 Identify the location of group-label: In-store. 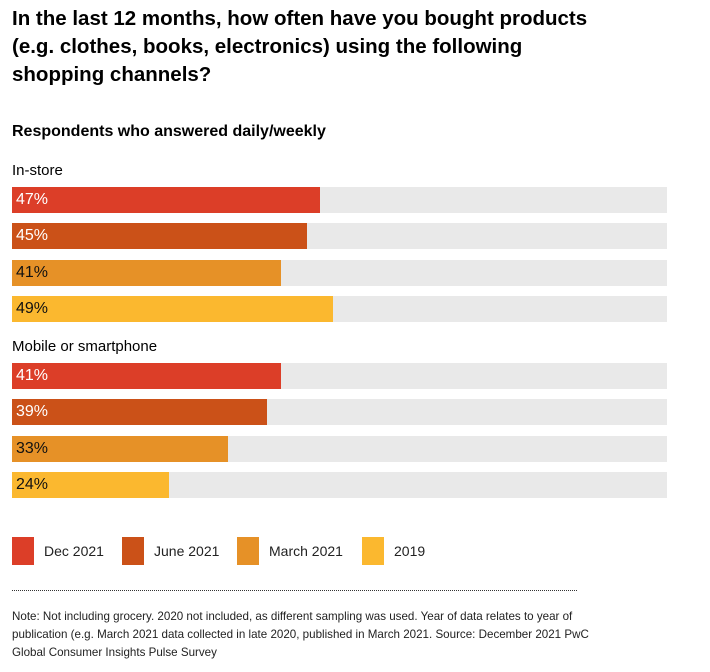
(37, 170).